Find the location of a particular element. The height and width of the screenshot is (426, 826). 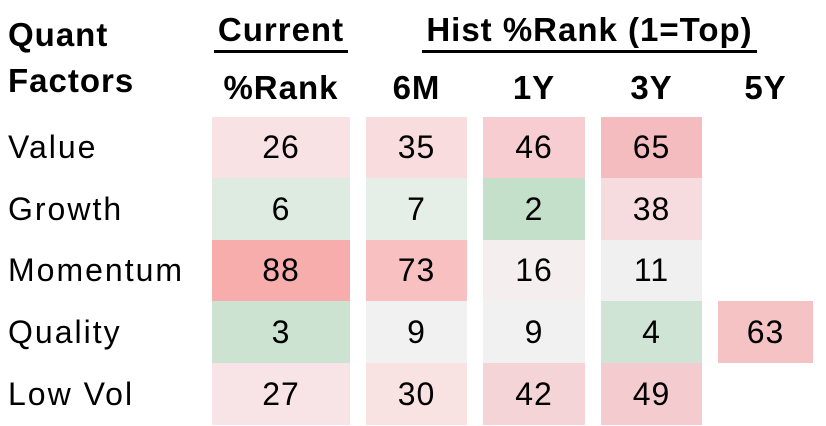

heatmap-cell-quality-current: 3 is located at coordinates (281, 332).